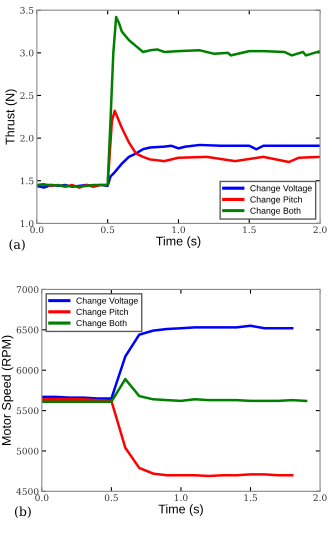 This screenshot has width=332, height=537. I want to click on y-tick-label: 3.0, so click(27, 53).